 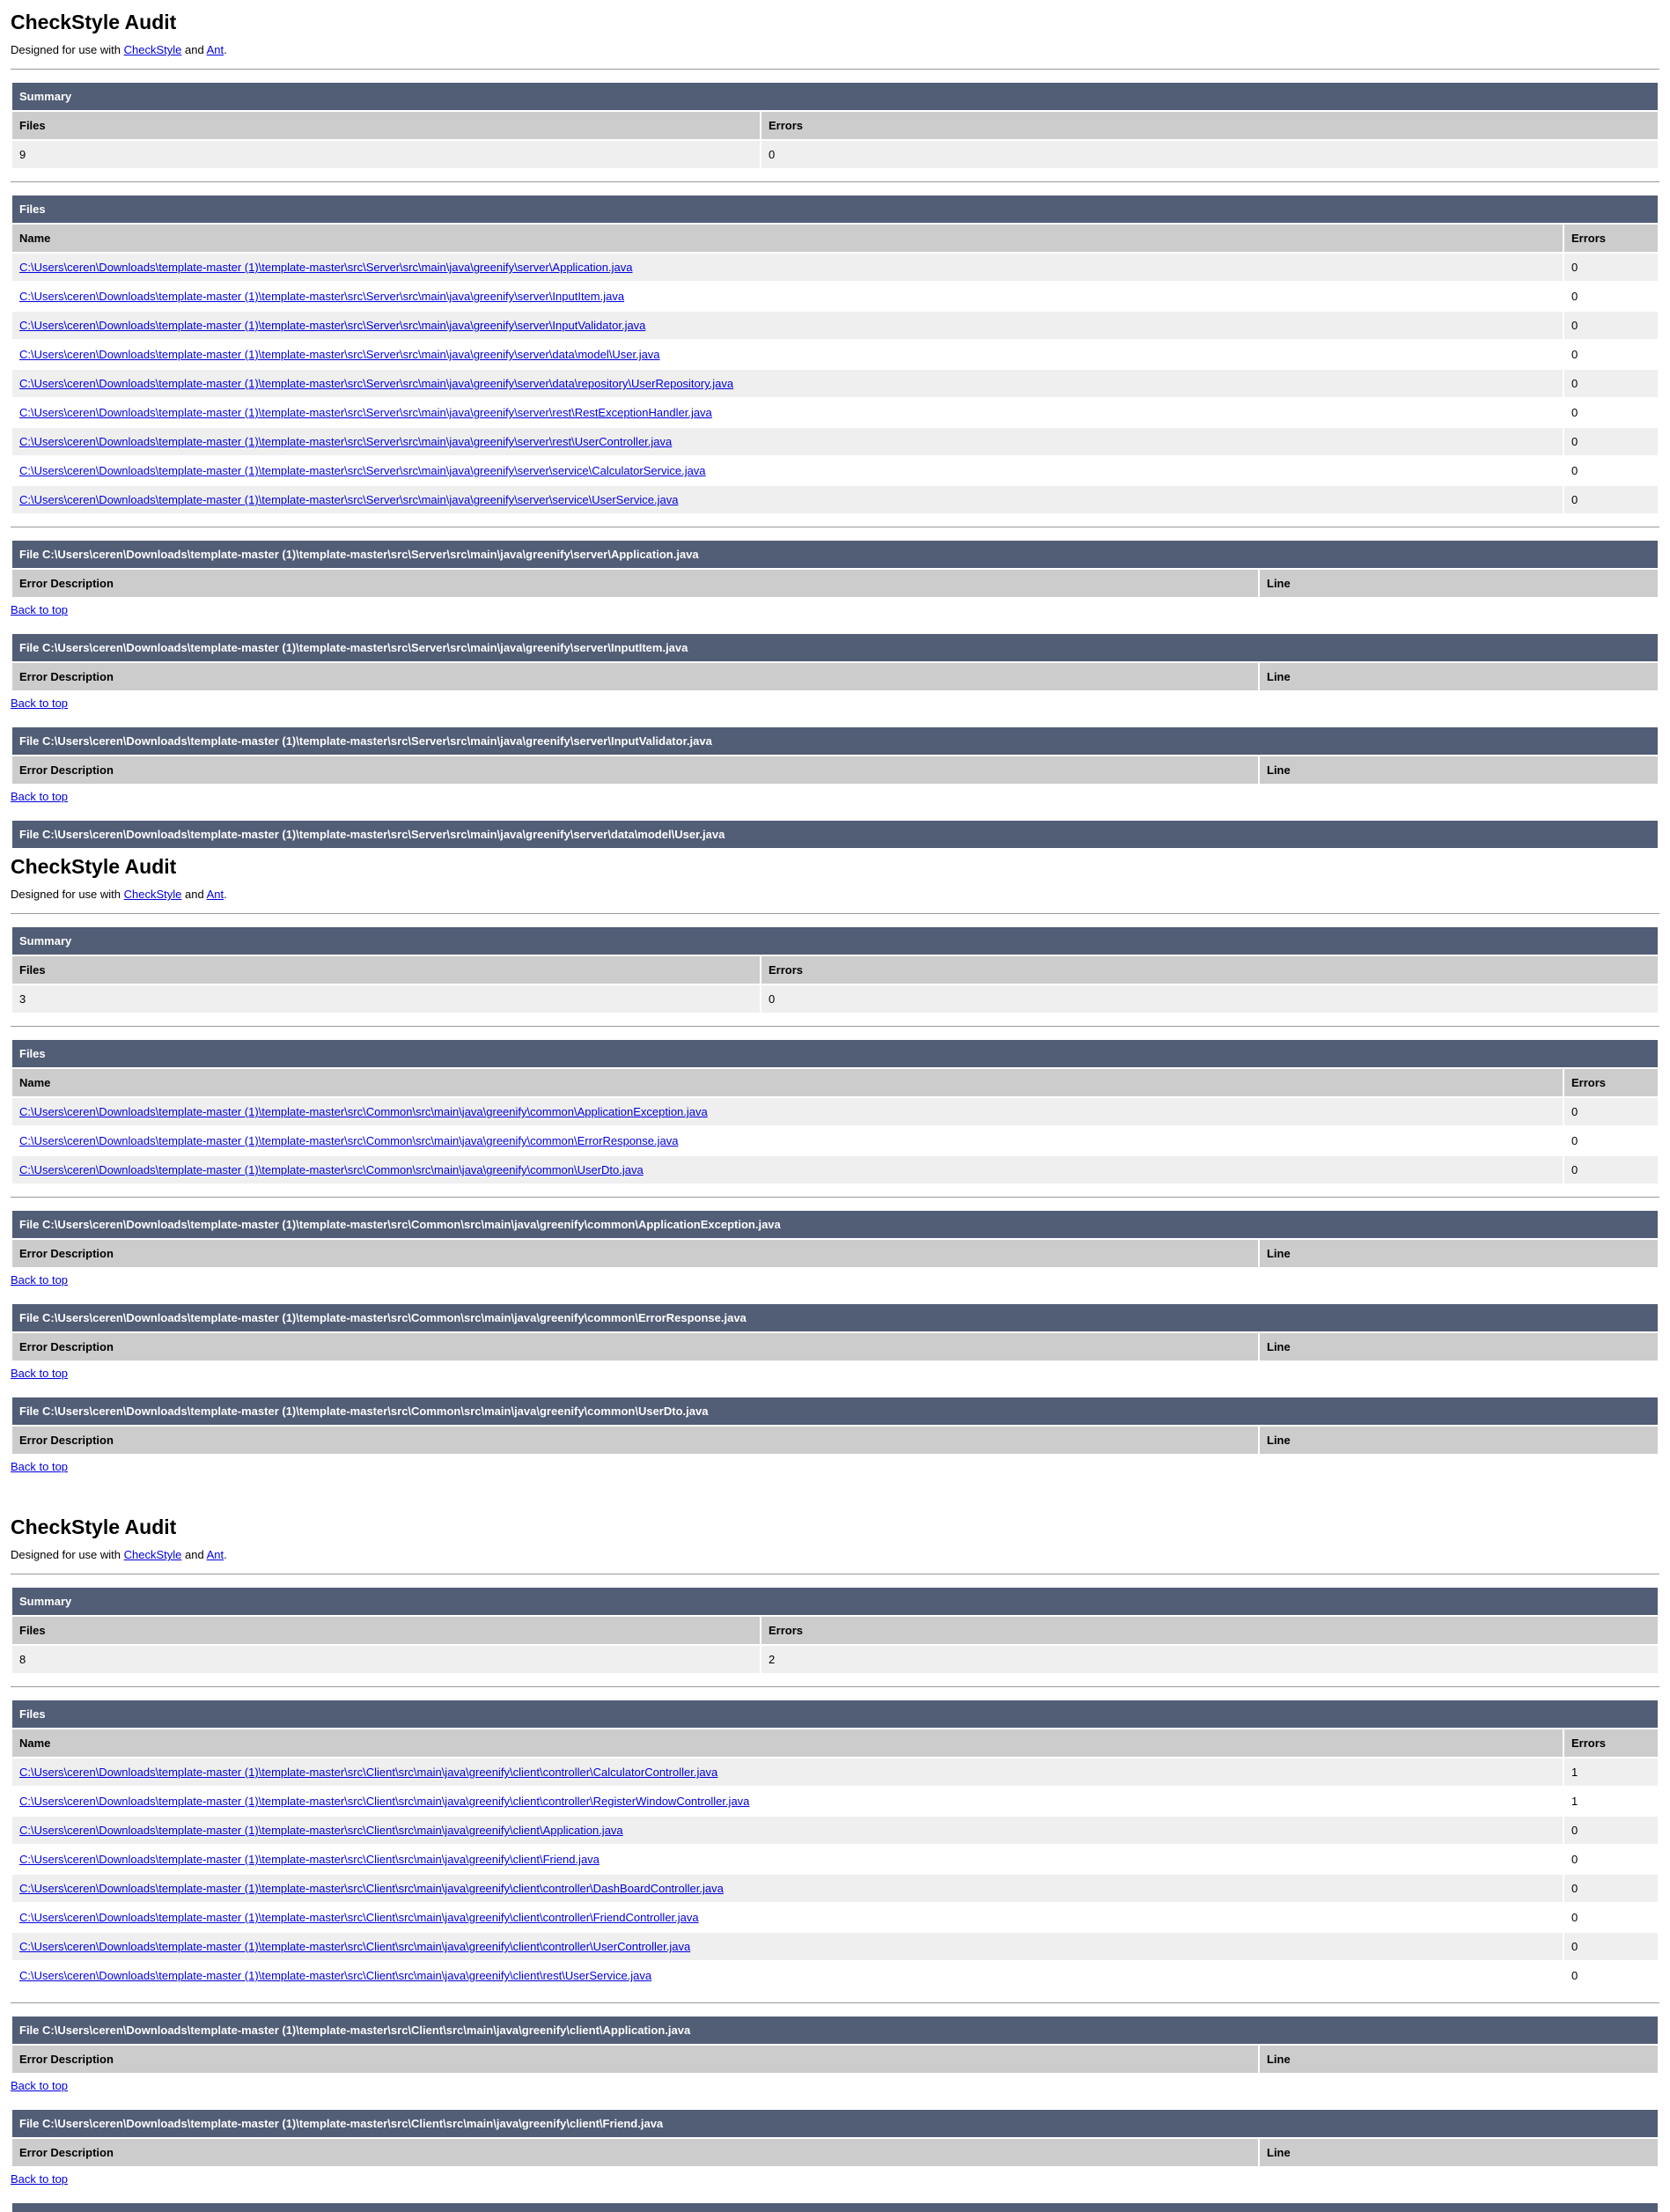 I want to click on errors-column-header: Errors, so click(x=1611, y=1743).